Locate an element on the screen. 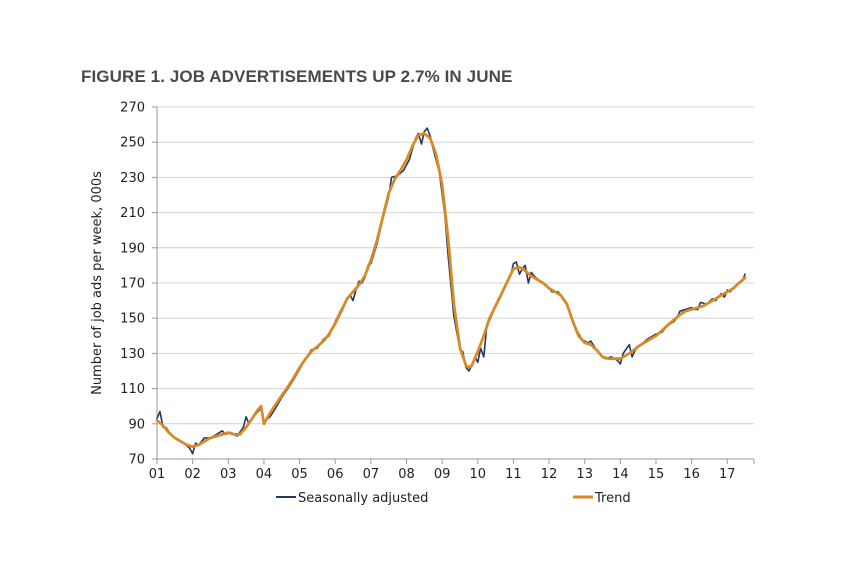  y-axis-title: Number of job ads per week, 000s is located at coordinates (97, 283).